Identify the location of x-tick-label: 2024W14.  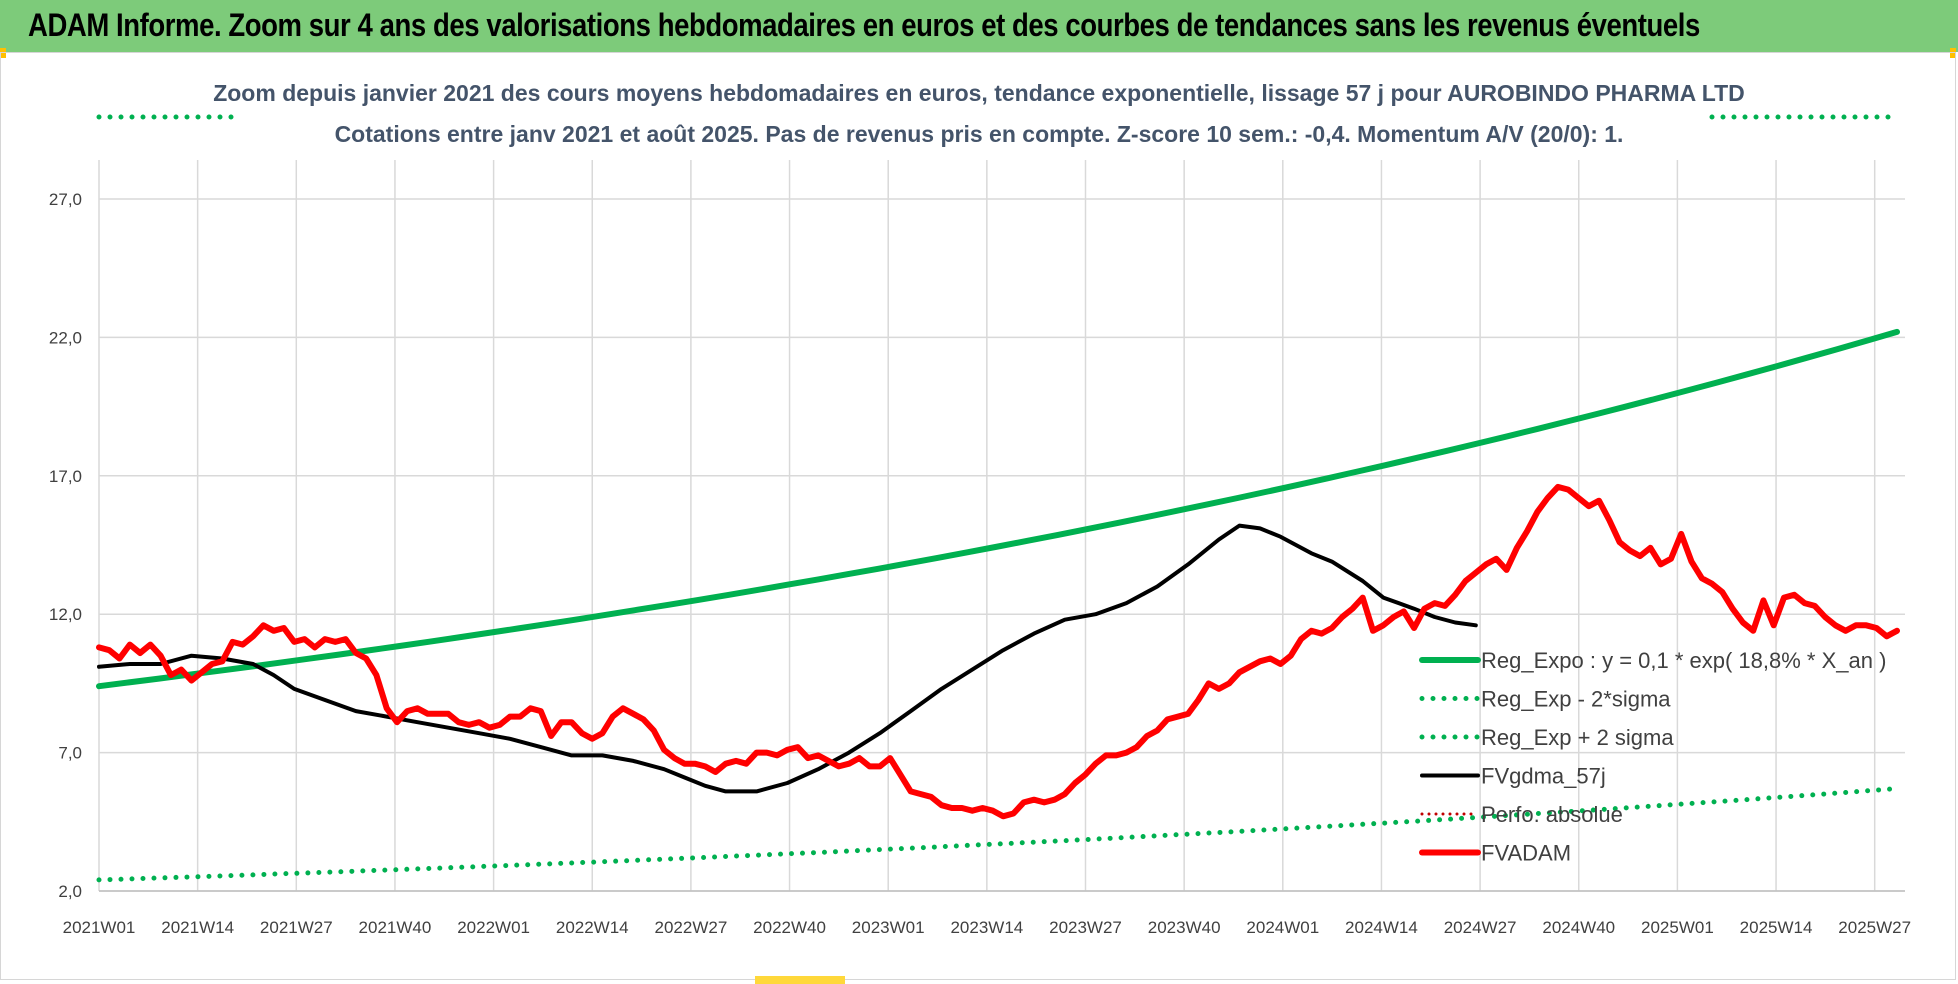
(1381, 927).